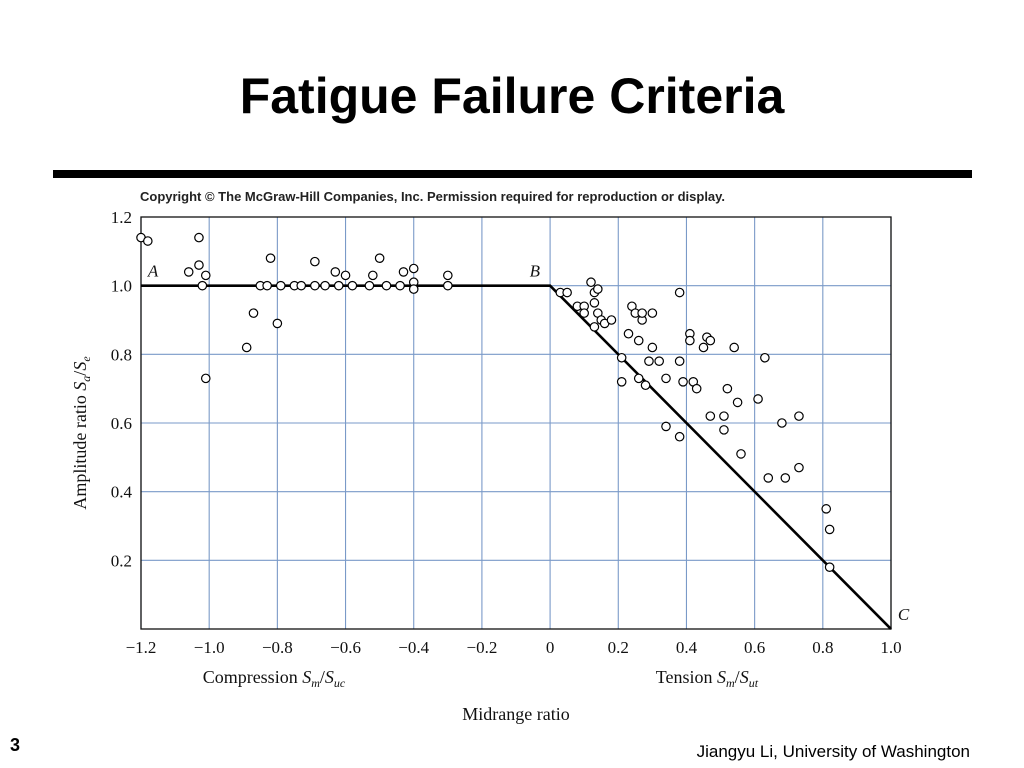  Describe the element at coordinates (277, 647) in the screenshot. I see `x-tick-label: −0.8` at that location.